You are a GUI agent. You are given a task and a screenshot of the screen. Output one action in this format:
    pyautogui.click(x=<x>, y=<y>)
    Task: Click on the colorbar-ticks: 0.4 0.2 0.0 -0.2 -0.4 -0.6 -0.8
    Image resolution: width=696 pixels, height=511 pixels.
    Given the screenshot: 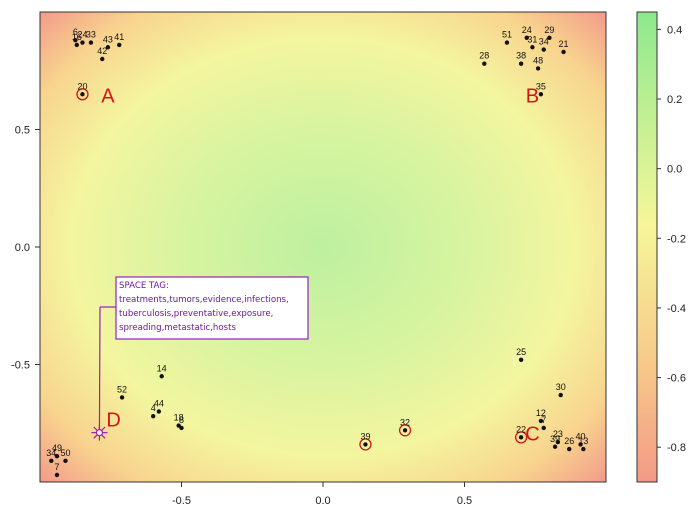 What is the action you would take?
    pyautogui.click(x=671, y=239)
    